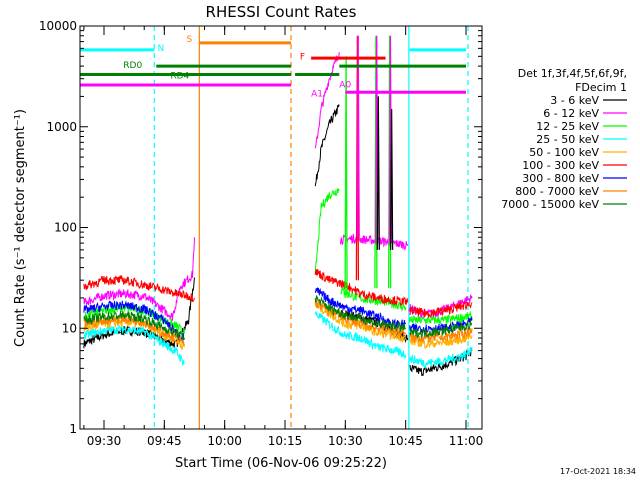 The height and width of the screenshot is (480, 640). I want to click on chart-title: RHESSI Count Rates, so click(281, 12).